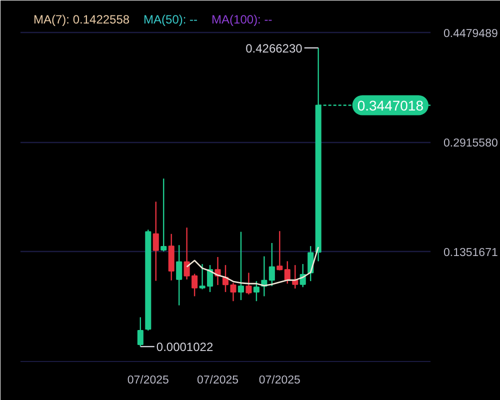 Image resolution: width=500 pixels, height=400 pixels. I want to click on y-tick-label: 0.4479489, so click(471, 34).